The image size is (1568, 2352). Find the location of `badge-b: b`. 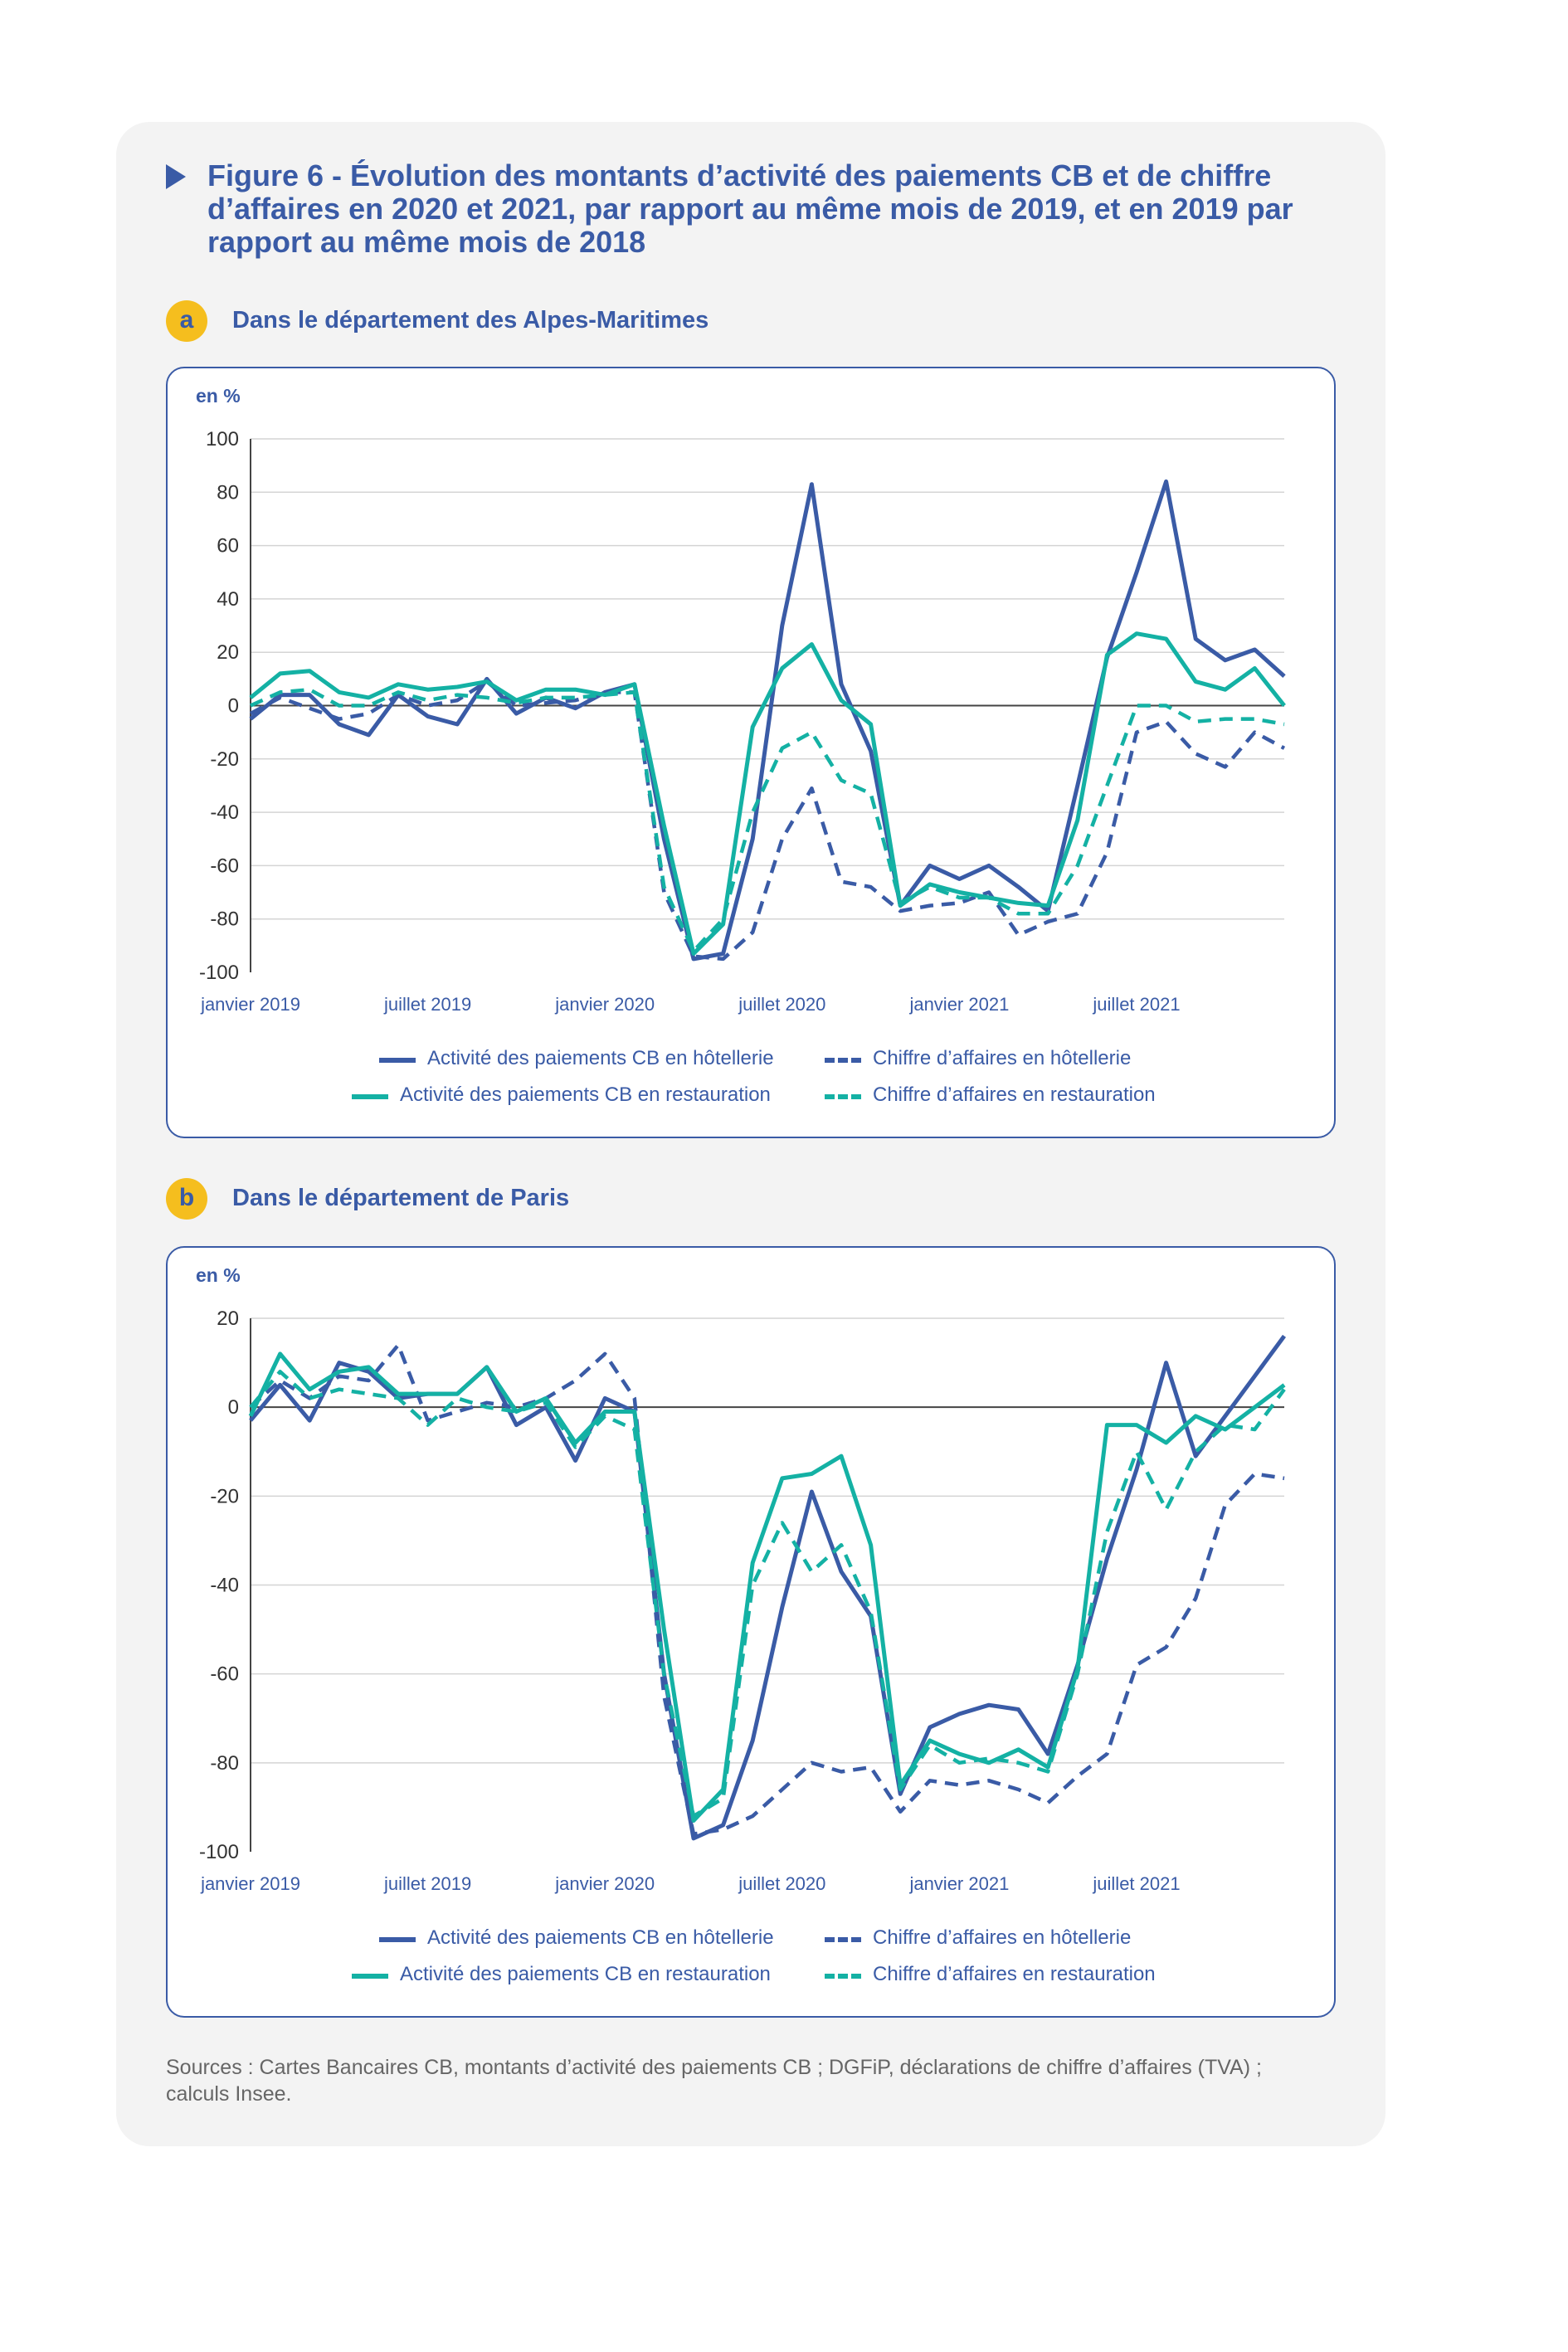

badge-b: b is located at coordinates (186, 1199).